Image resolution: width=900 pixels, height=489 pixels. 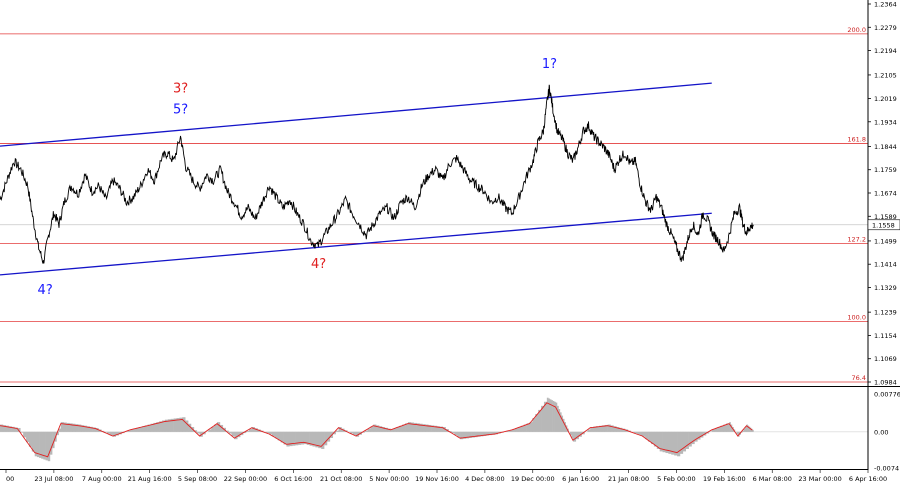 I want to click on price-tick-label: 1.2279, so click(x=885, y=28).